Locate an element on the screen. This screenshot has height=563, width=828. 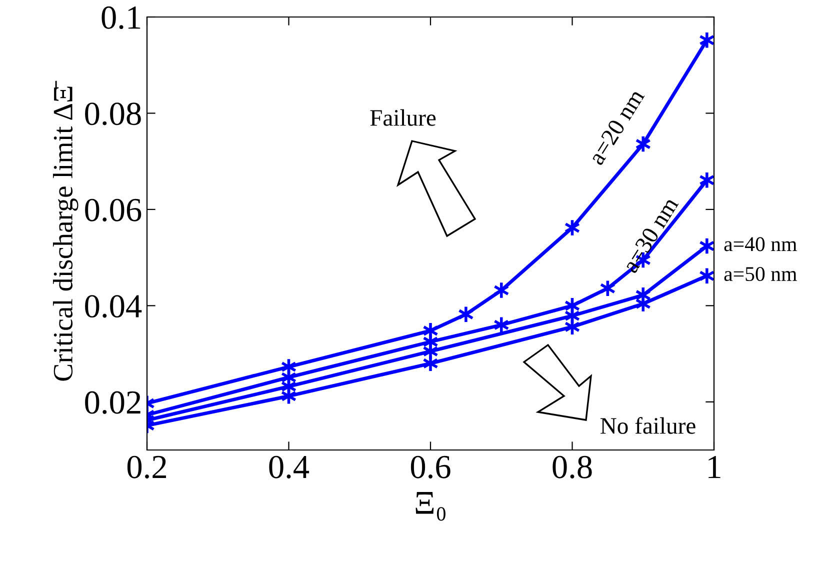
y-axis-title: Critical discharge limit ΔΞ̄ is located at coordinates (65, 230).